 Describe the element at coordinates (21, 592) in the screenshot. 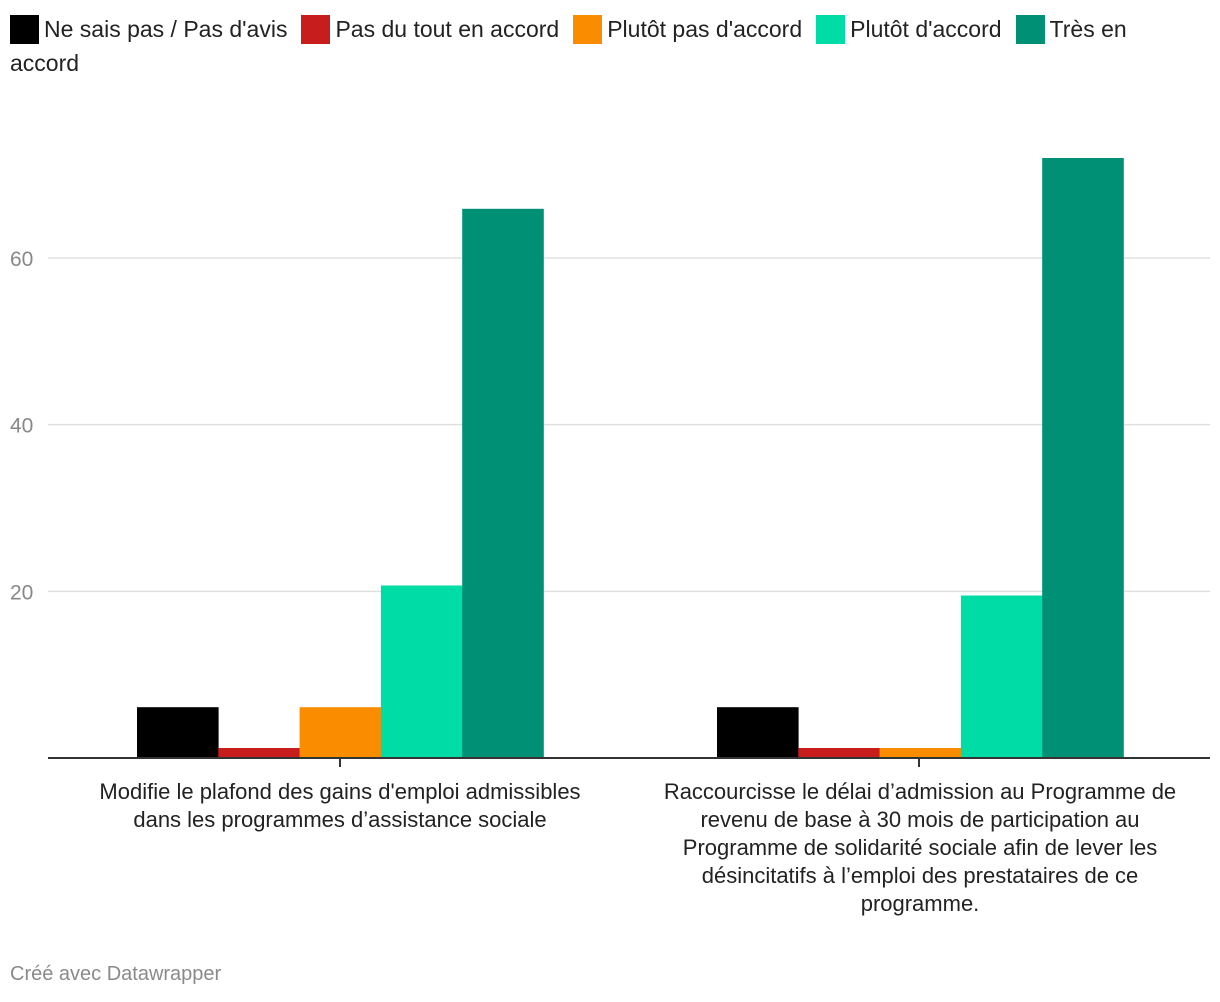

I see `y-tick-label: 20` at that location.